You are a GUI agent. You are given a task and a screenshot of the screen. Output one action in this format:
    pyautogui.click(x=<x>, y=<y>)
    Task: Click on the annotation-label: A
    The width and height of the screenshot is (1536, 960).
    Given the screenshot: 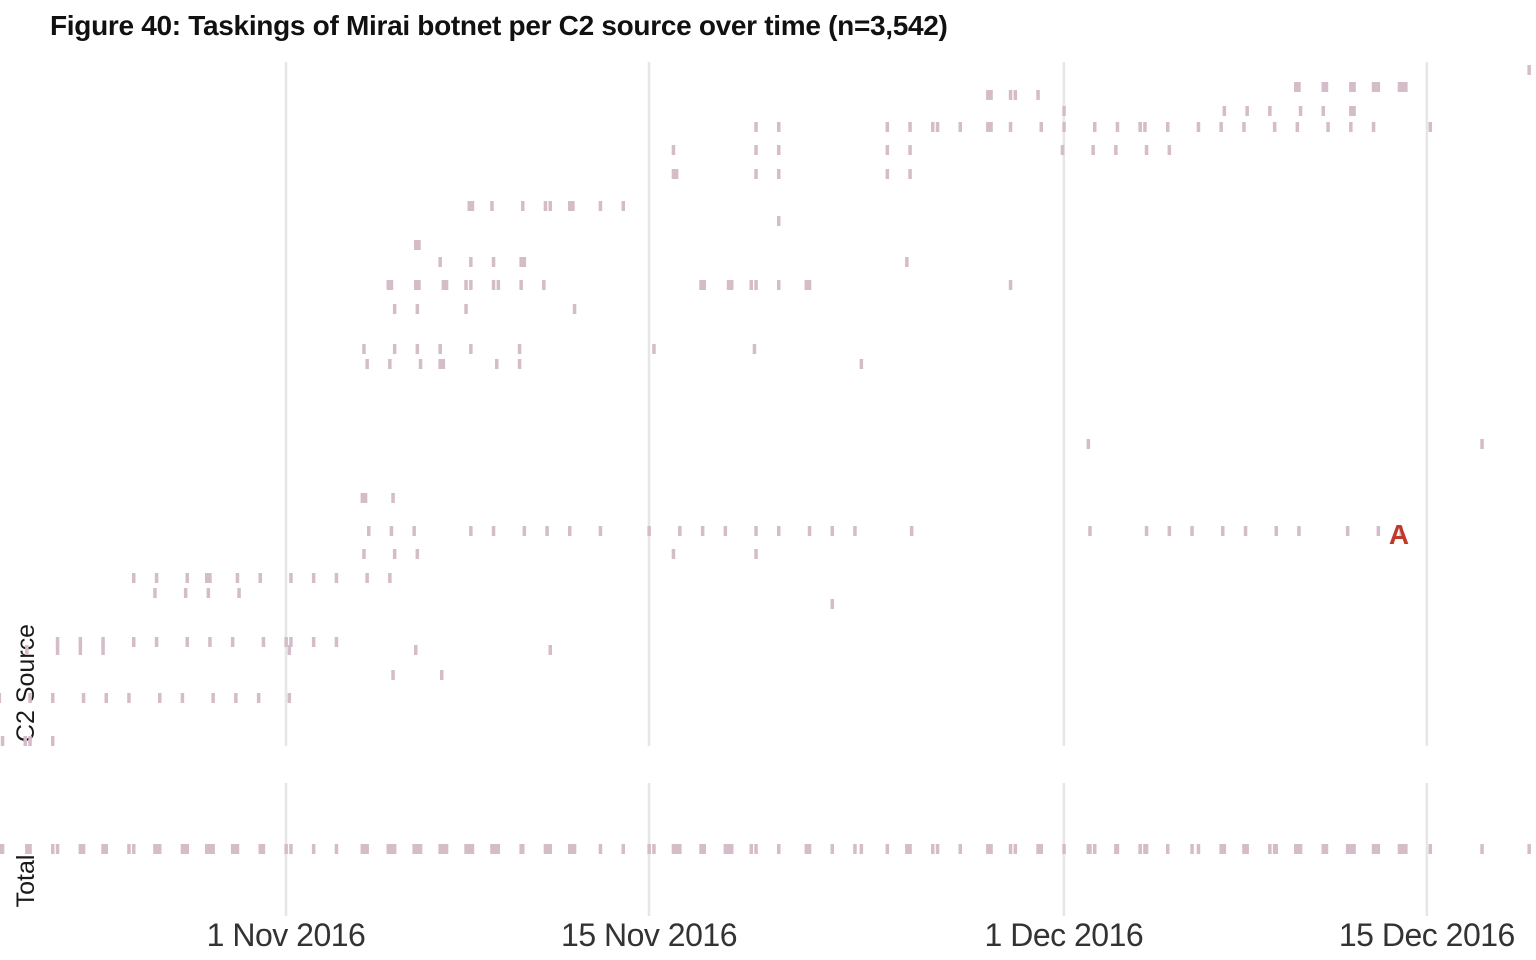 What is the action you would take?
    pyautogui.click(x=1399, y=534)
    